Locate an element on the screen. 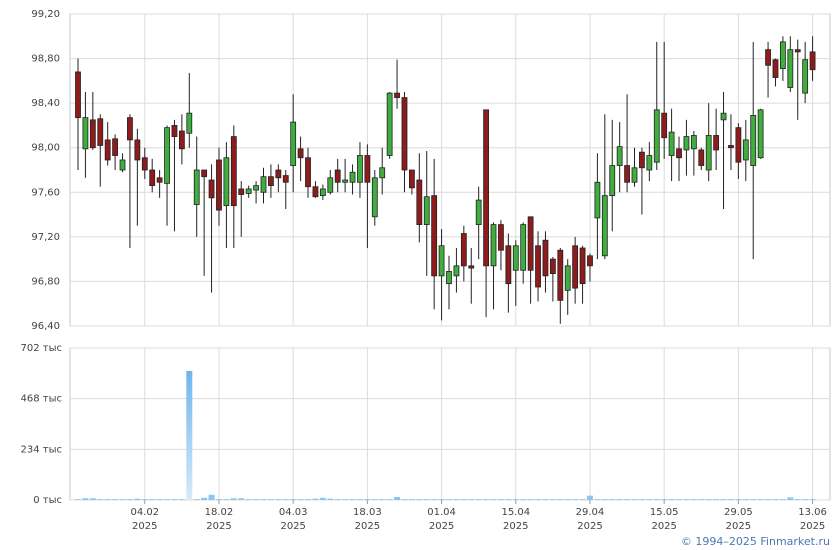 The width and height of the screenshot is (840, 550). x-tick-label: 18.03 is located at coordinates (367, 512).